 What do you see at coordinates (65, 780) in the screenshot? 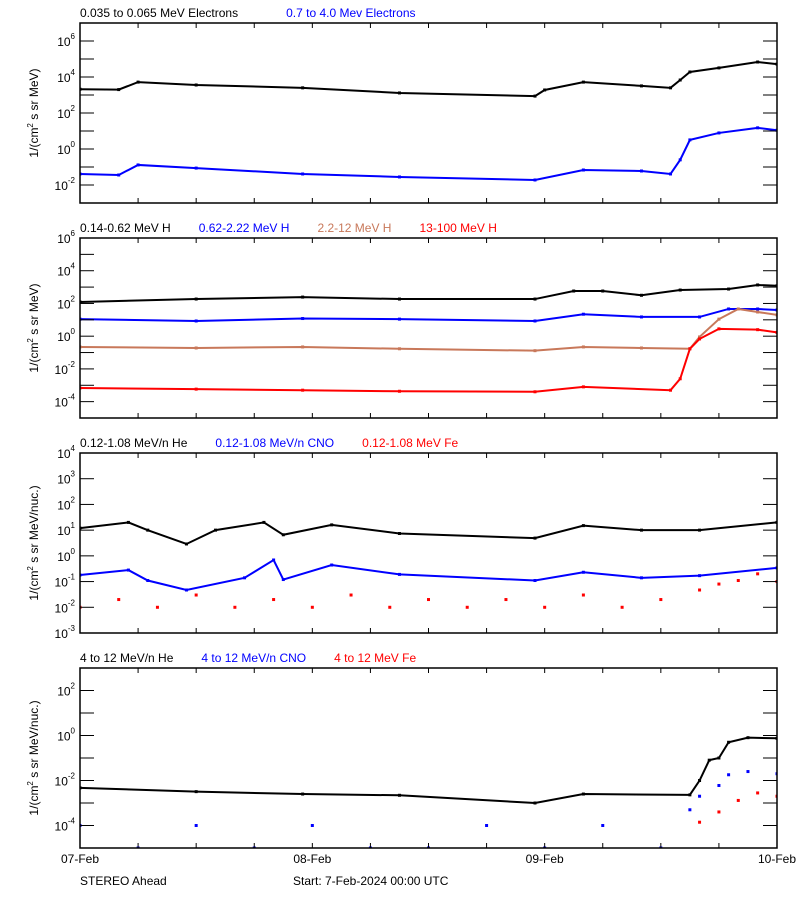
I see `y-tick-label: 10⁻²` at bounding box center [65, 780].